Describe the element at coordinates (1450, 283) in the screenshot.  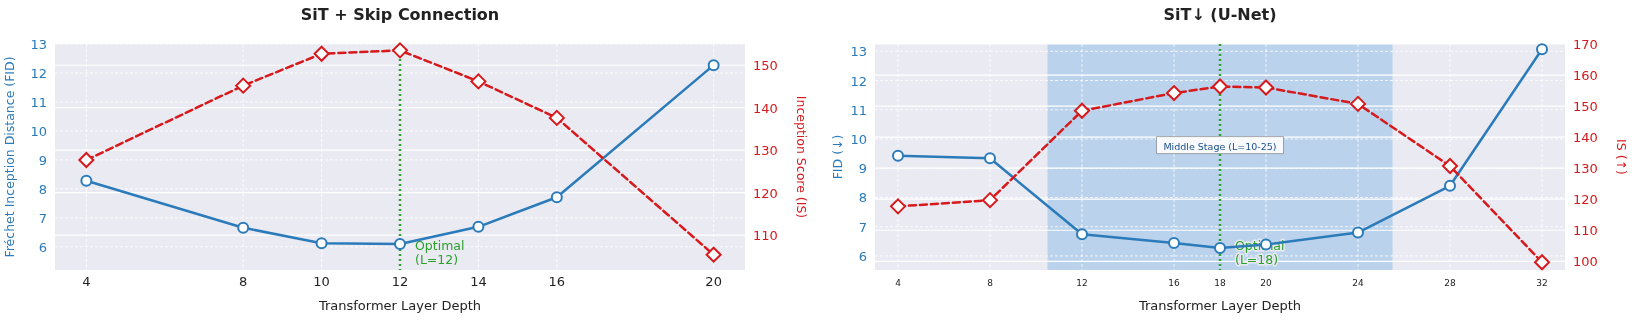
I see `x-tick-label: 28` at that location.